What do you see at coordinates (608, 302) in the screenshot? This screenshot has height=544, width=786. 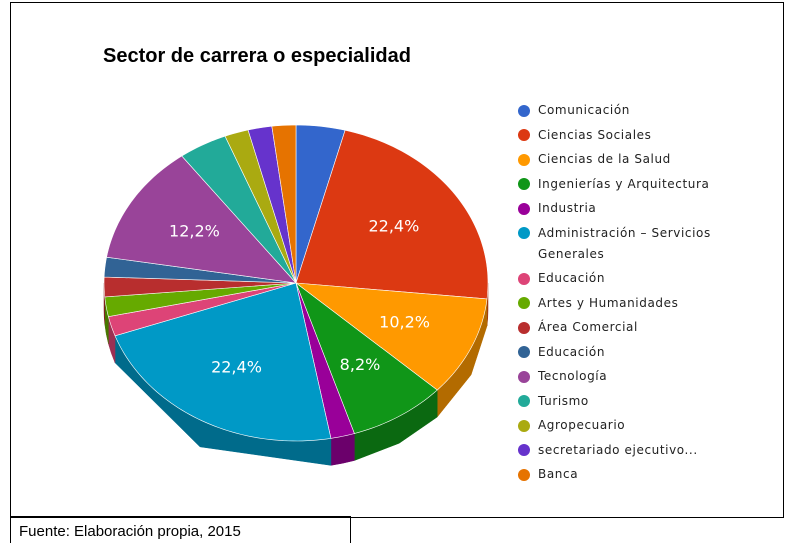 I see `legend-label: Artes y Humanidades` at bounding box center [608, 302].